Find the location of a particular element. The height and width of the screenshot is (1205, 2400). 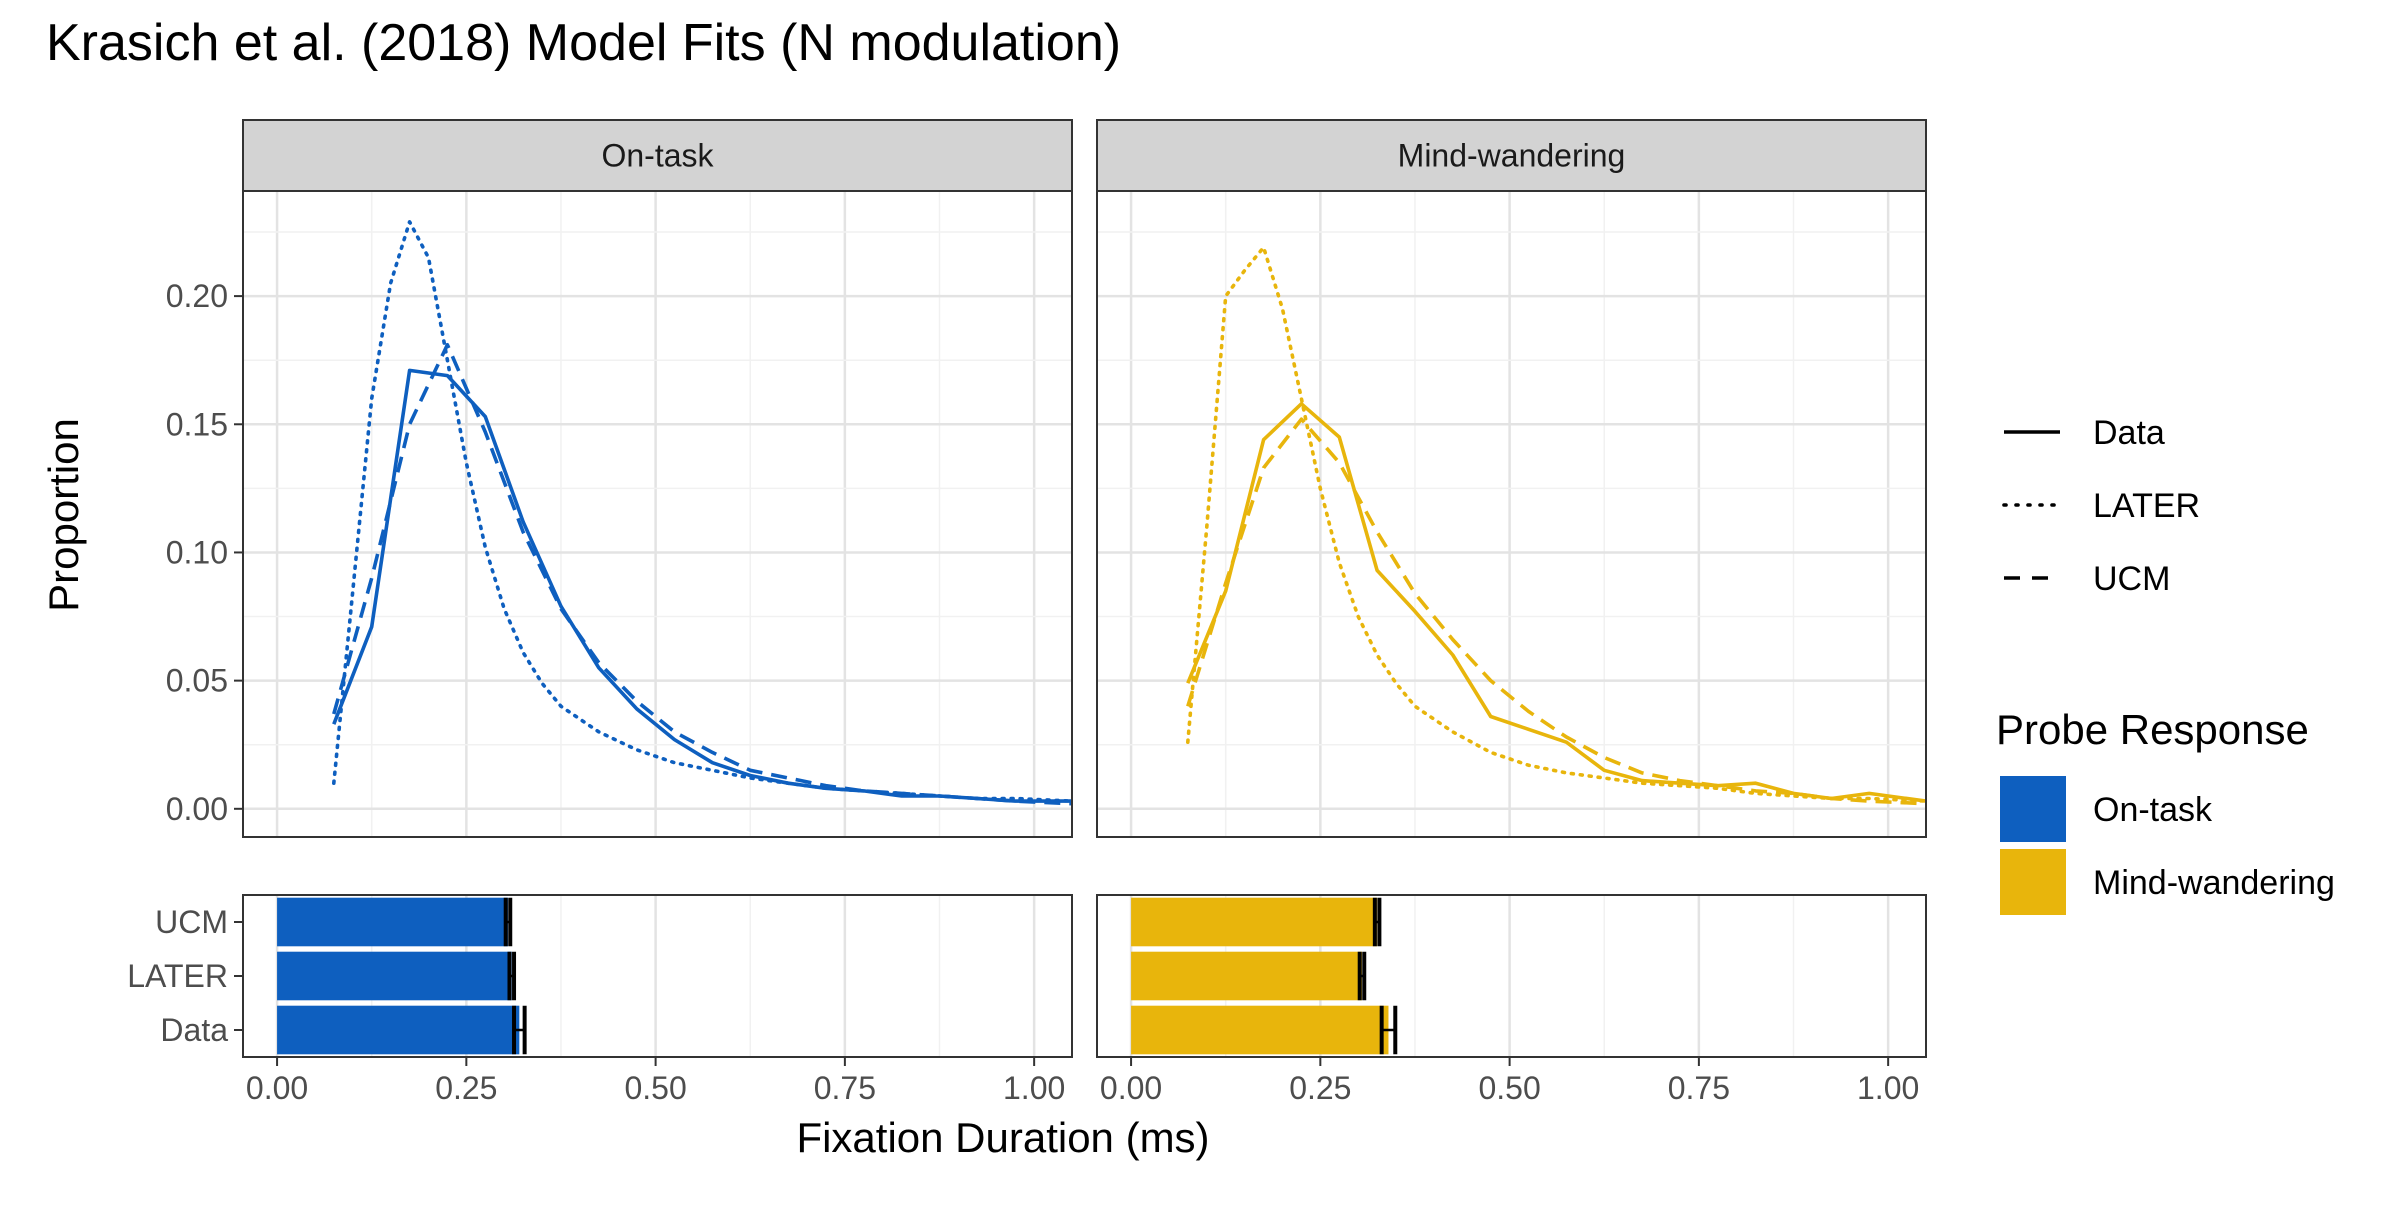

facet-strip-label: Mind-wandering is located at coordinates (1512, 156).